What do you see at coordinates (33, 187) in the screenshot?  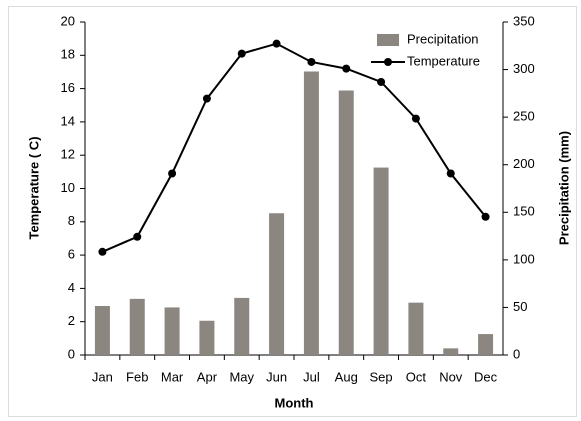 I see `y-axis-title: Temperature ( C)` at bounding box center [33, 187].